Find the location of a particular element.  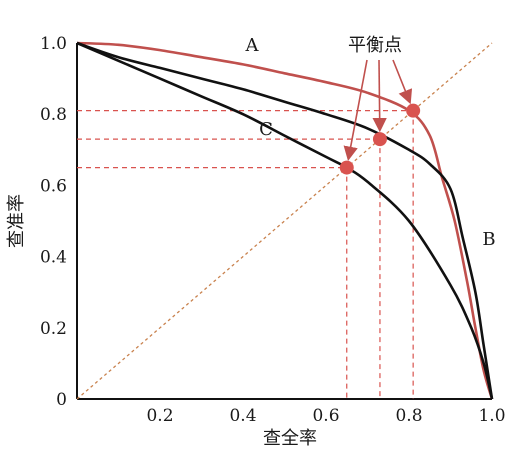

break-even-annotation-label: 平衡点 is located at coordinates (375, 45).